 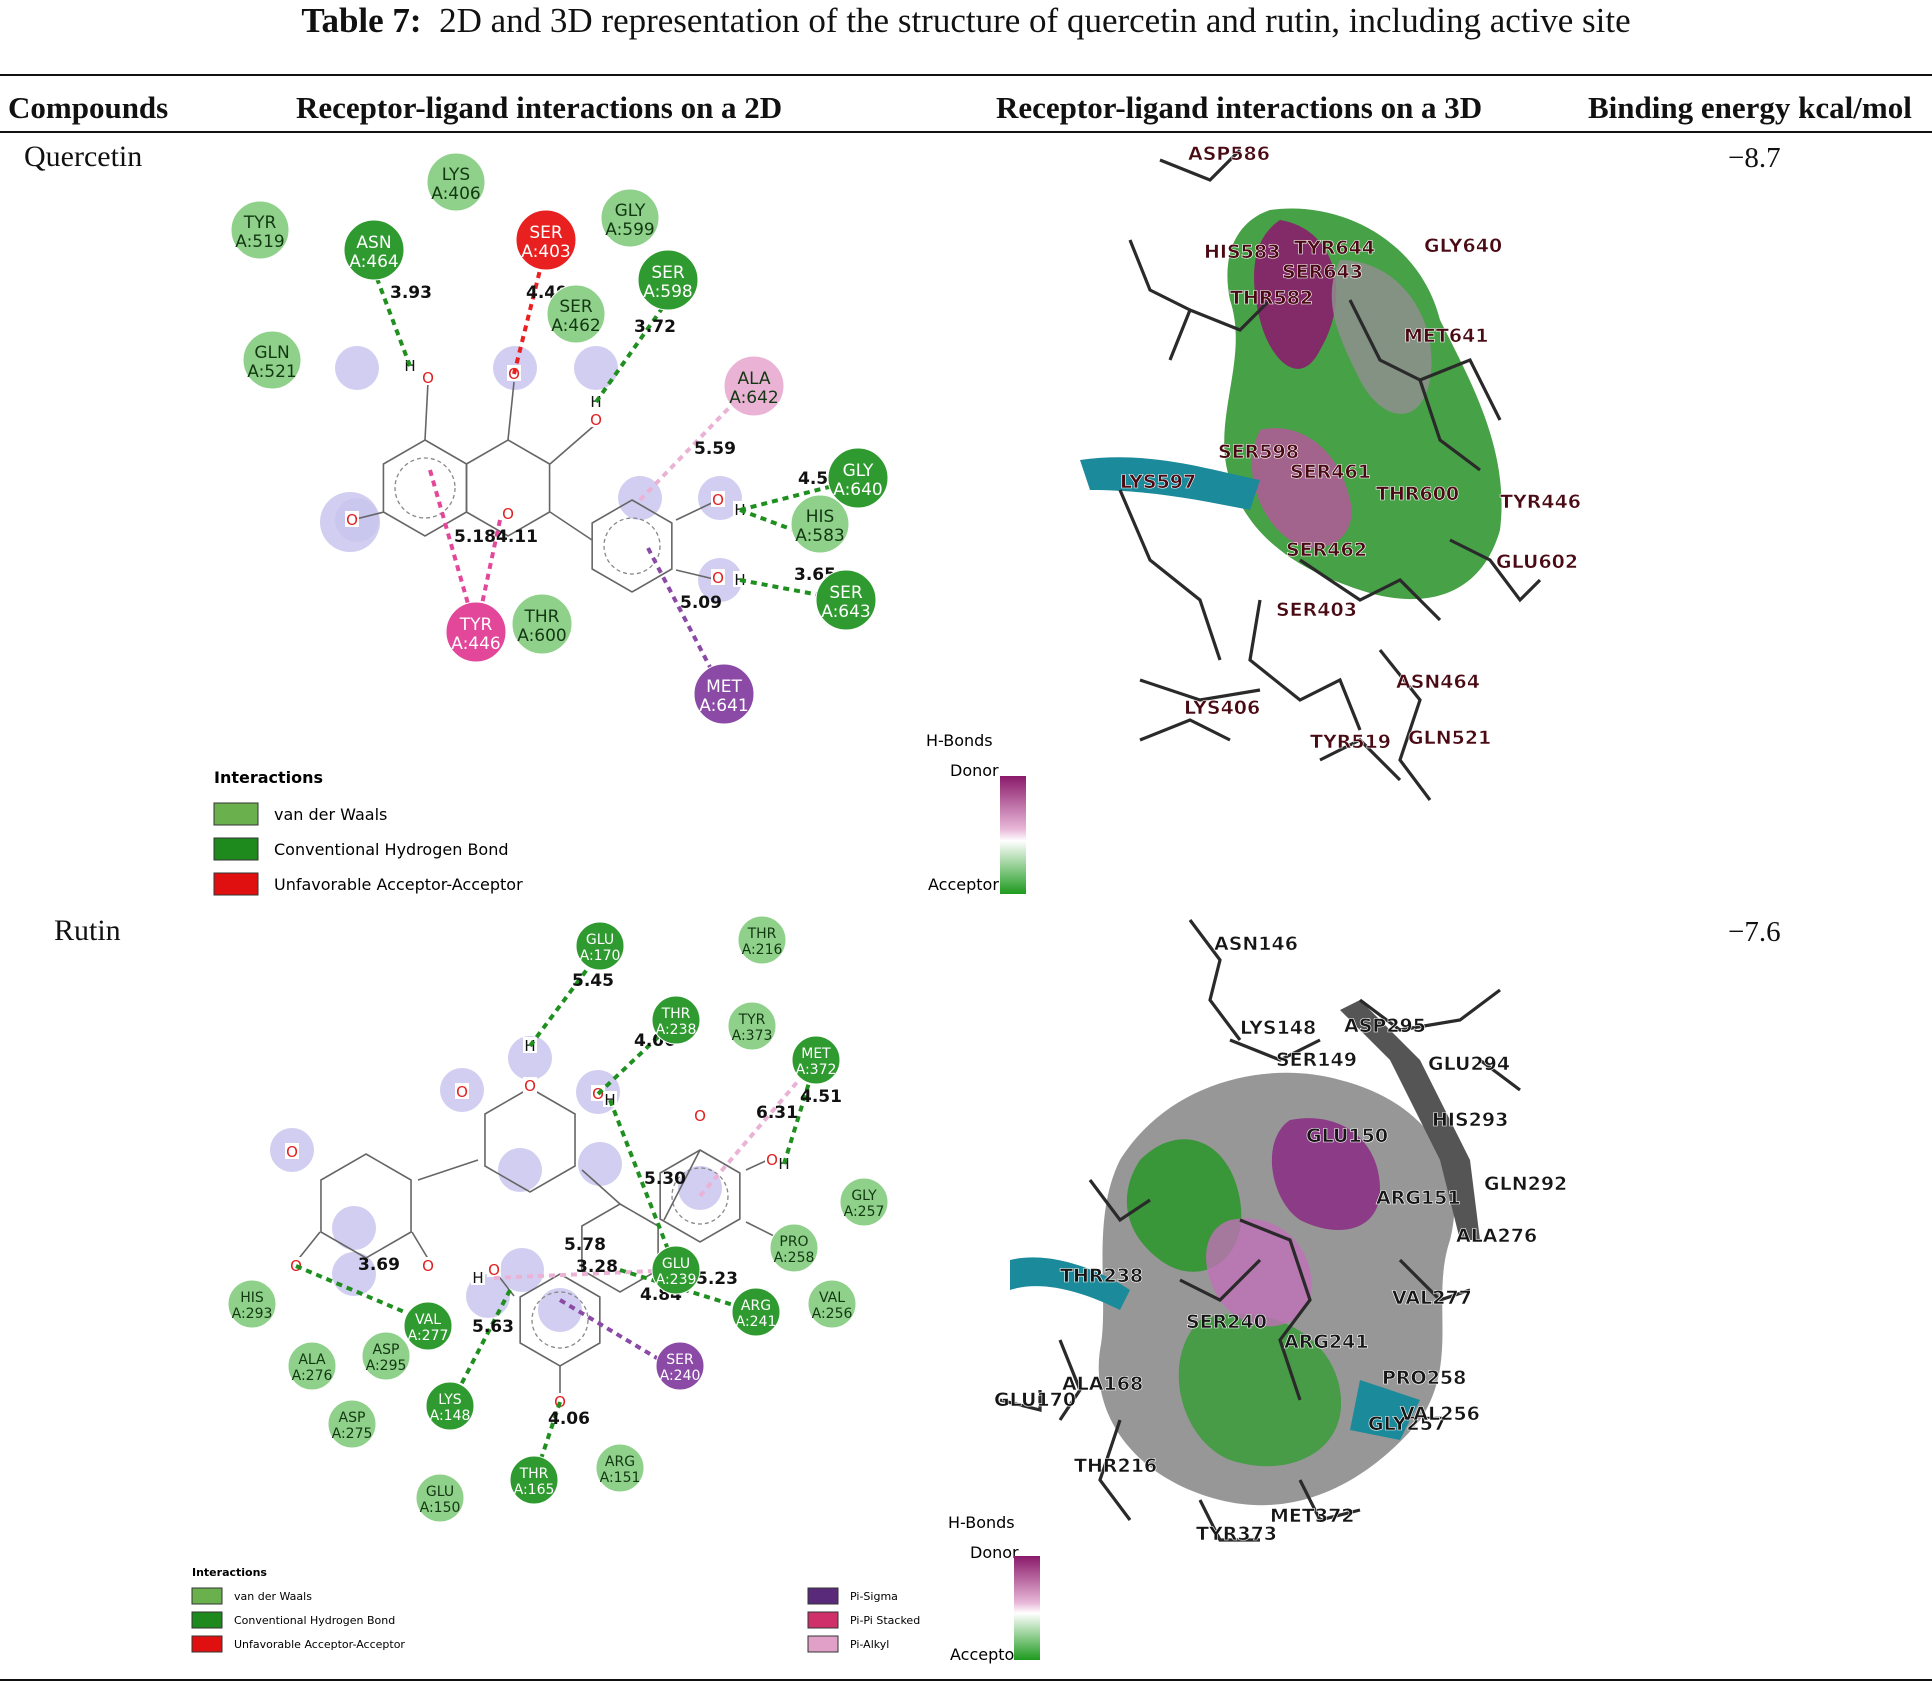 What do you see at coordinates (864, 1212) in the screenshot?
I see `residue-id: A:257` at bounding box center [864, 1212].